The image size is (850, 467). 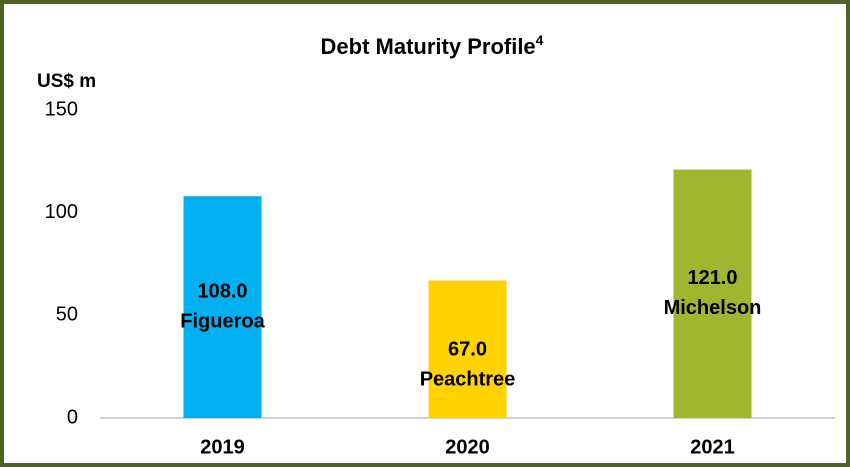 What do you see at coordinates (712, 278) in the screenshot?
I see `data-label: 121.0` at bounding box center [712, 278].